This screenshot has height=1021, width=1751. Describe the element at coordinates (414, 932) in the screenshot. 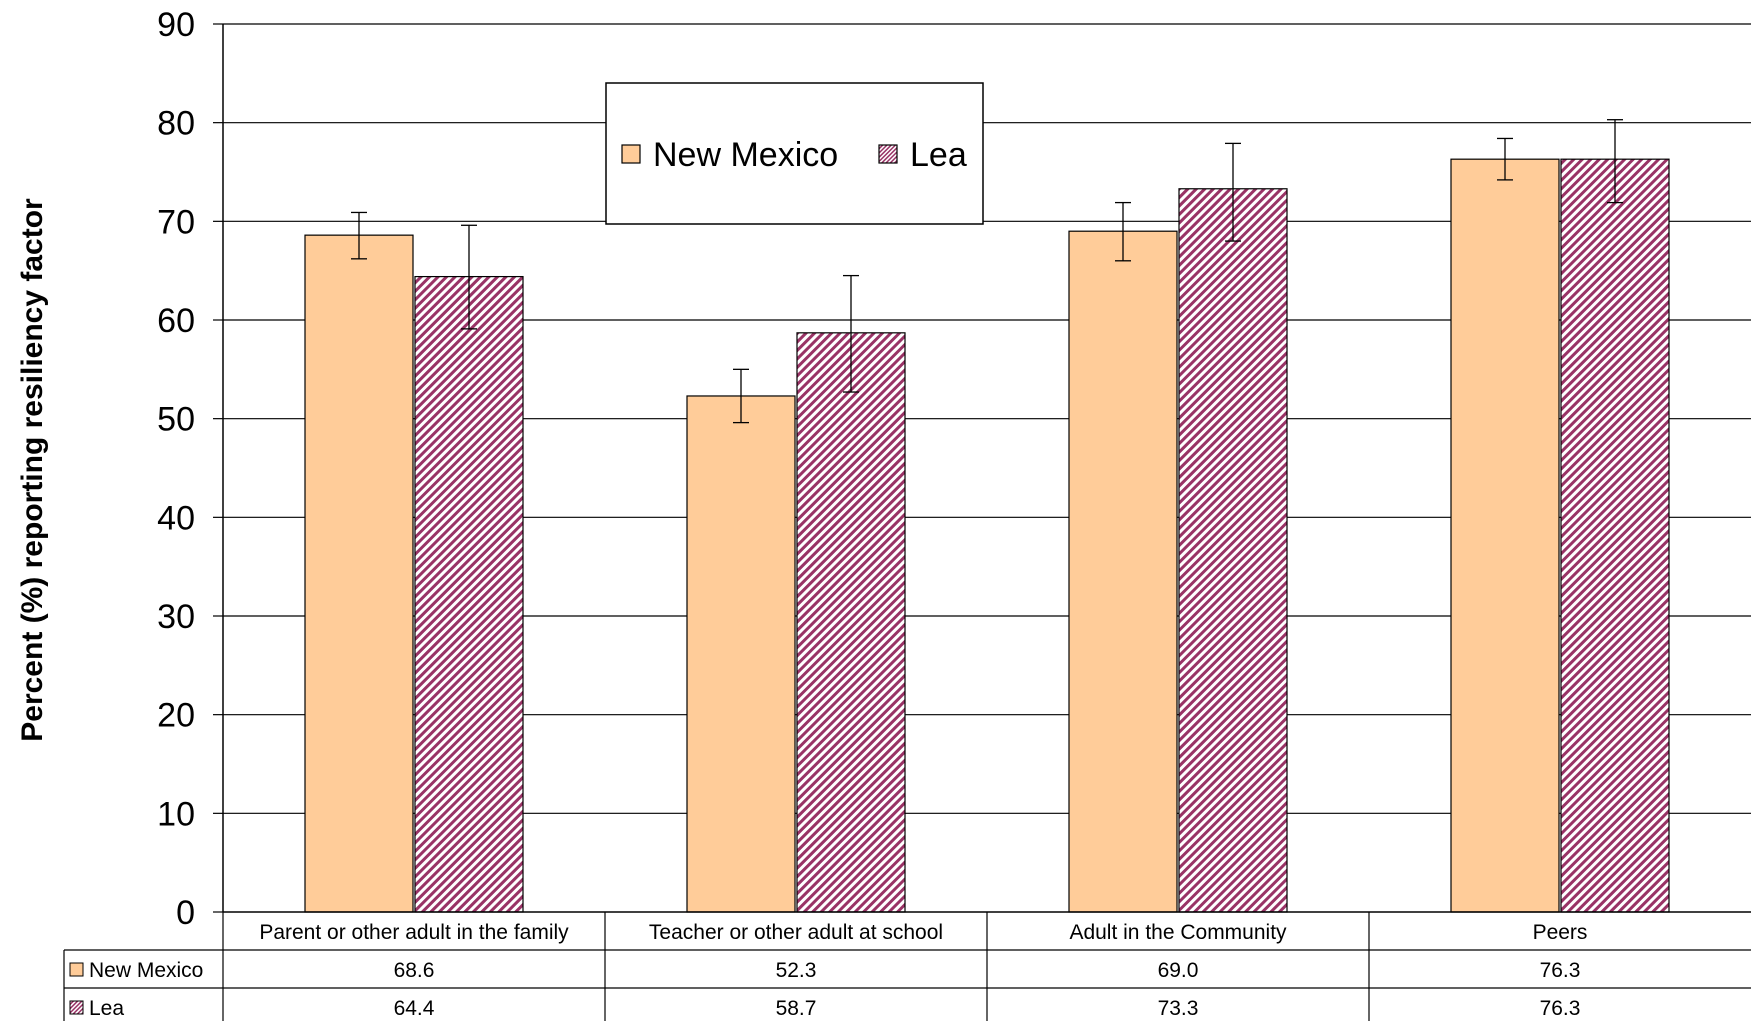

I see `category-label: Parent or other adult in the family` at that location.